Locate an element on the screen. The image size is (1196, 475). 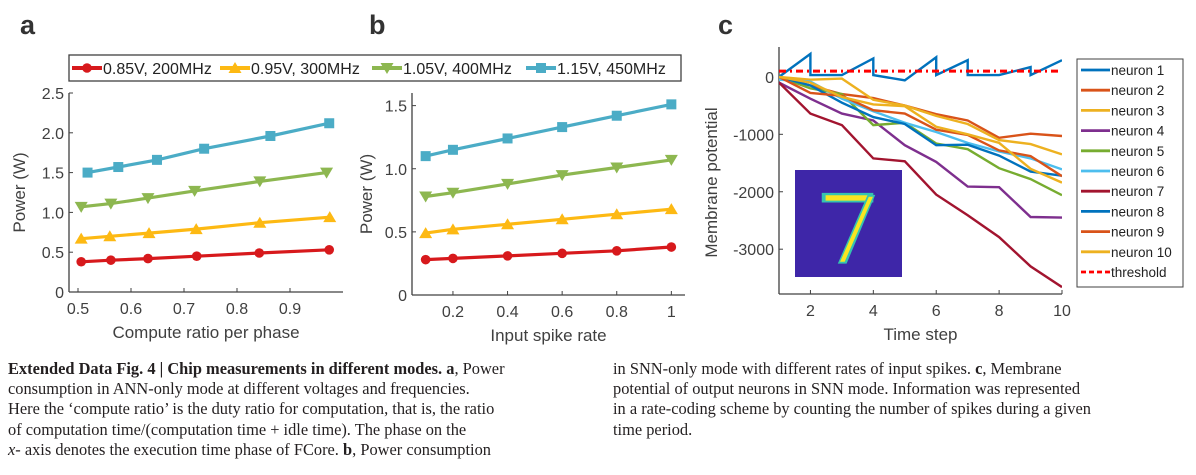
x-tick-label: 1 is located at coordinates (671, 312).